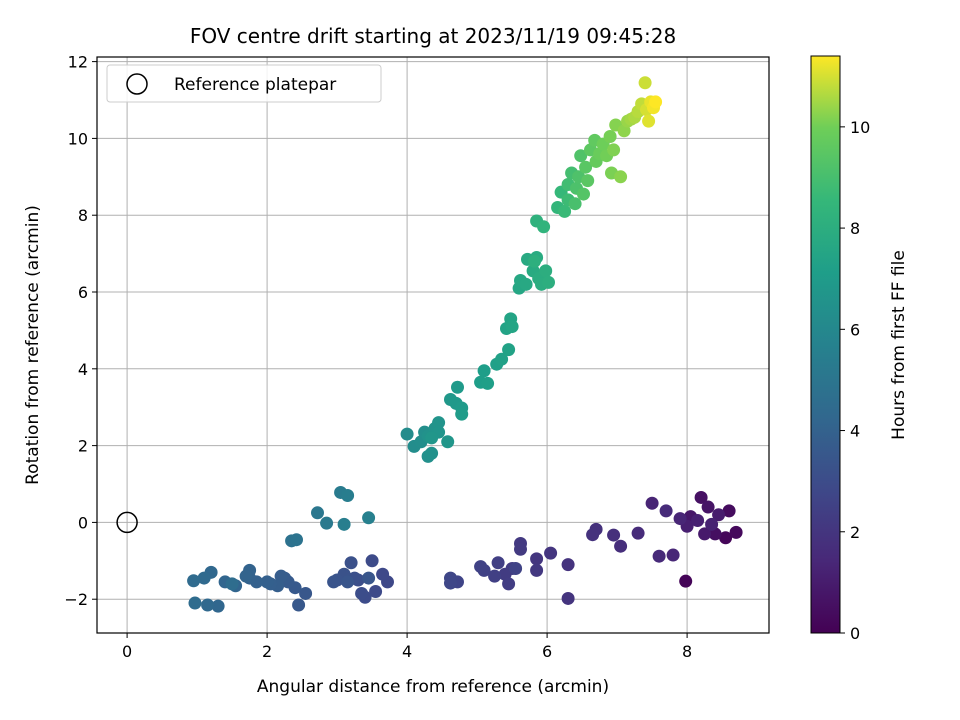 Image resolution: width=960 pixels, height=720 pixels. I want to click on x-tick-label: 6, so click(547, 651).